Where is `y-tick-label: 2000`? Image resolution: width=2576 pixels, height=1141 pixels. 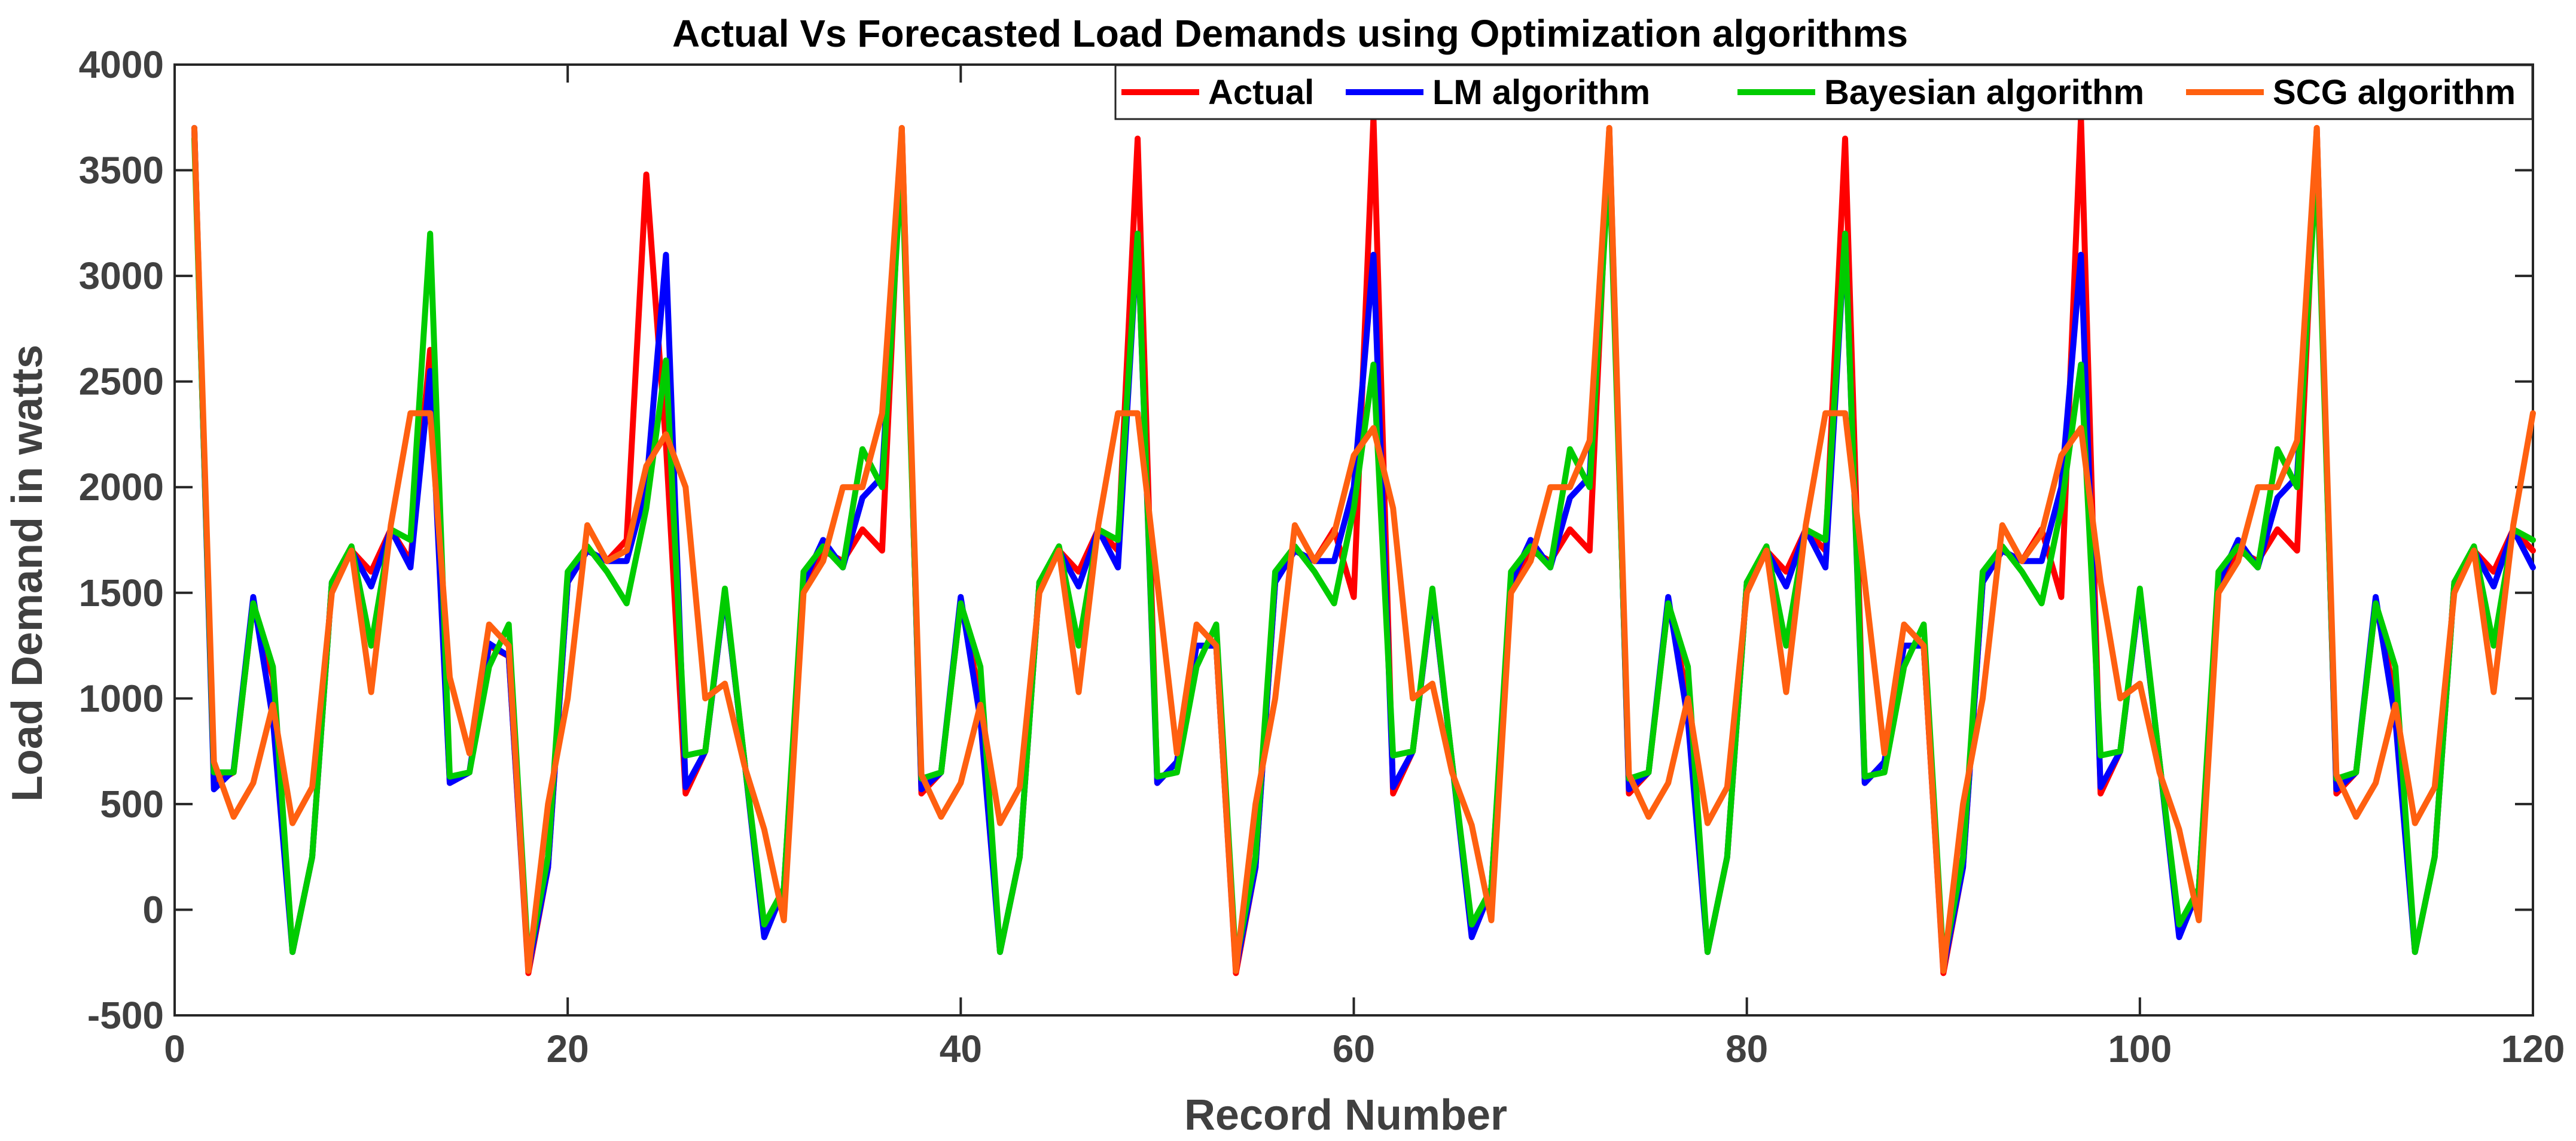
y-tick-label: 2000 is located at coordinates (121, 487).